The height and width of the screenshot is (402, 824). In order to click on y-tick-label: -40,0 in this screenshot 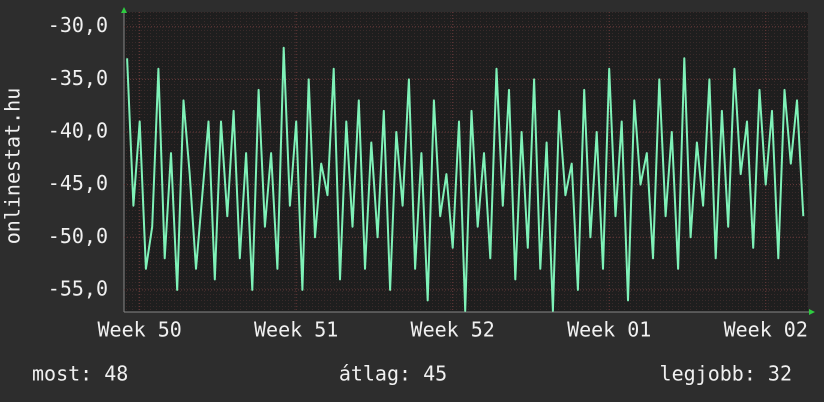, I will do `click(78, 131)`.